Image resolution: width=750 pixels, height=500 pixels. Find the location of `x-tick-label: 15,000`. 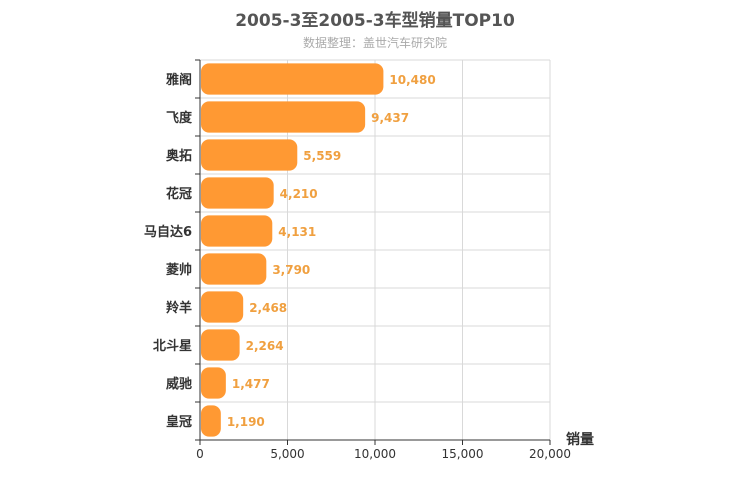

x-tick-label: 15,000 is located at coordinates (463, 454).